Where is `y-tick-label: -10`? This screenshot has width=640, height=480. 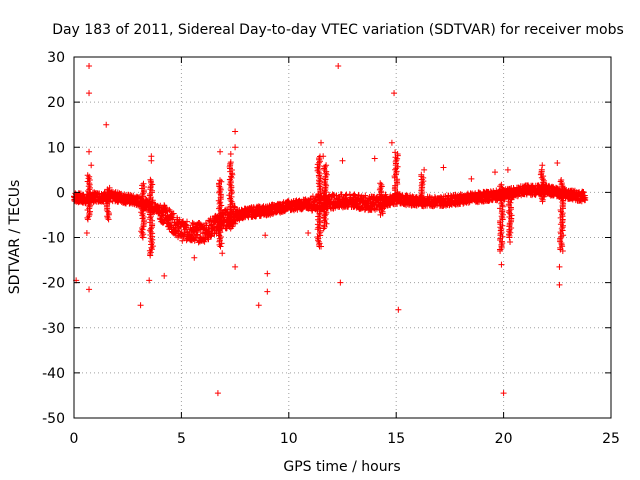
y-tick-label: -10 is located at coordinates (53, 239).